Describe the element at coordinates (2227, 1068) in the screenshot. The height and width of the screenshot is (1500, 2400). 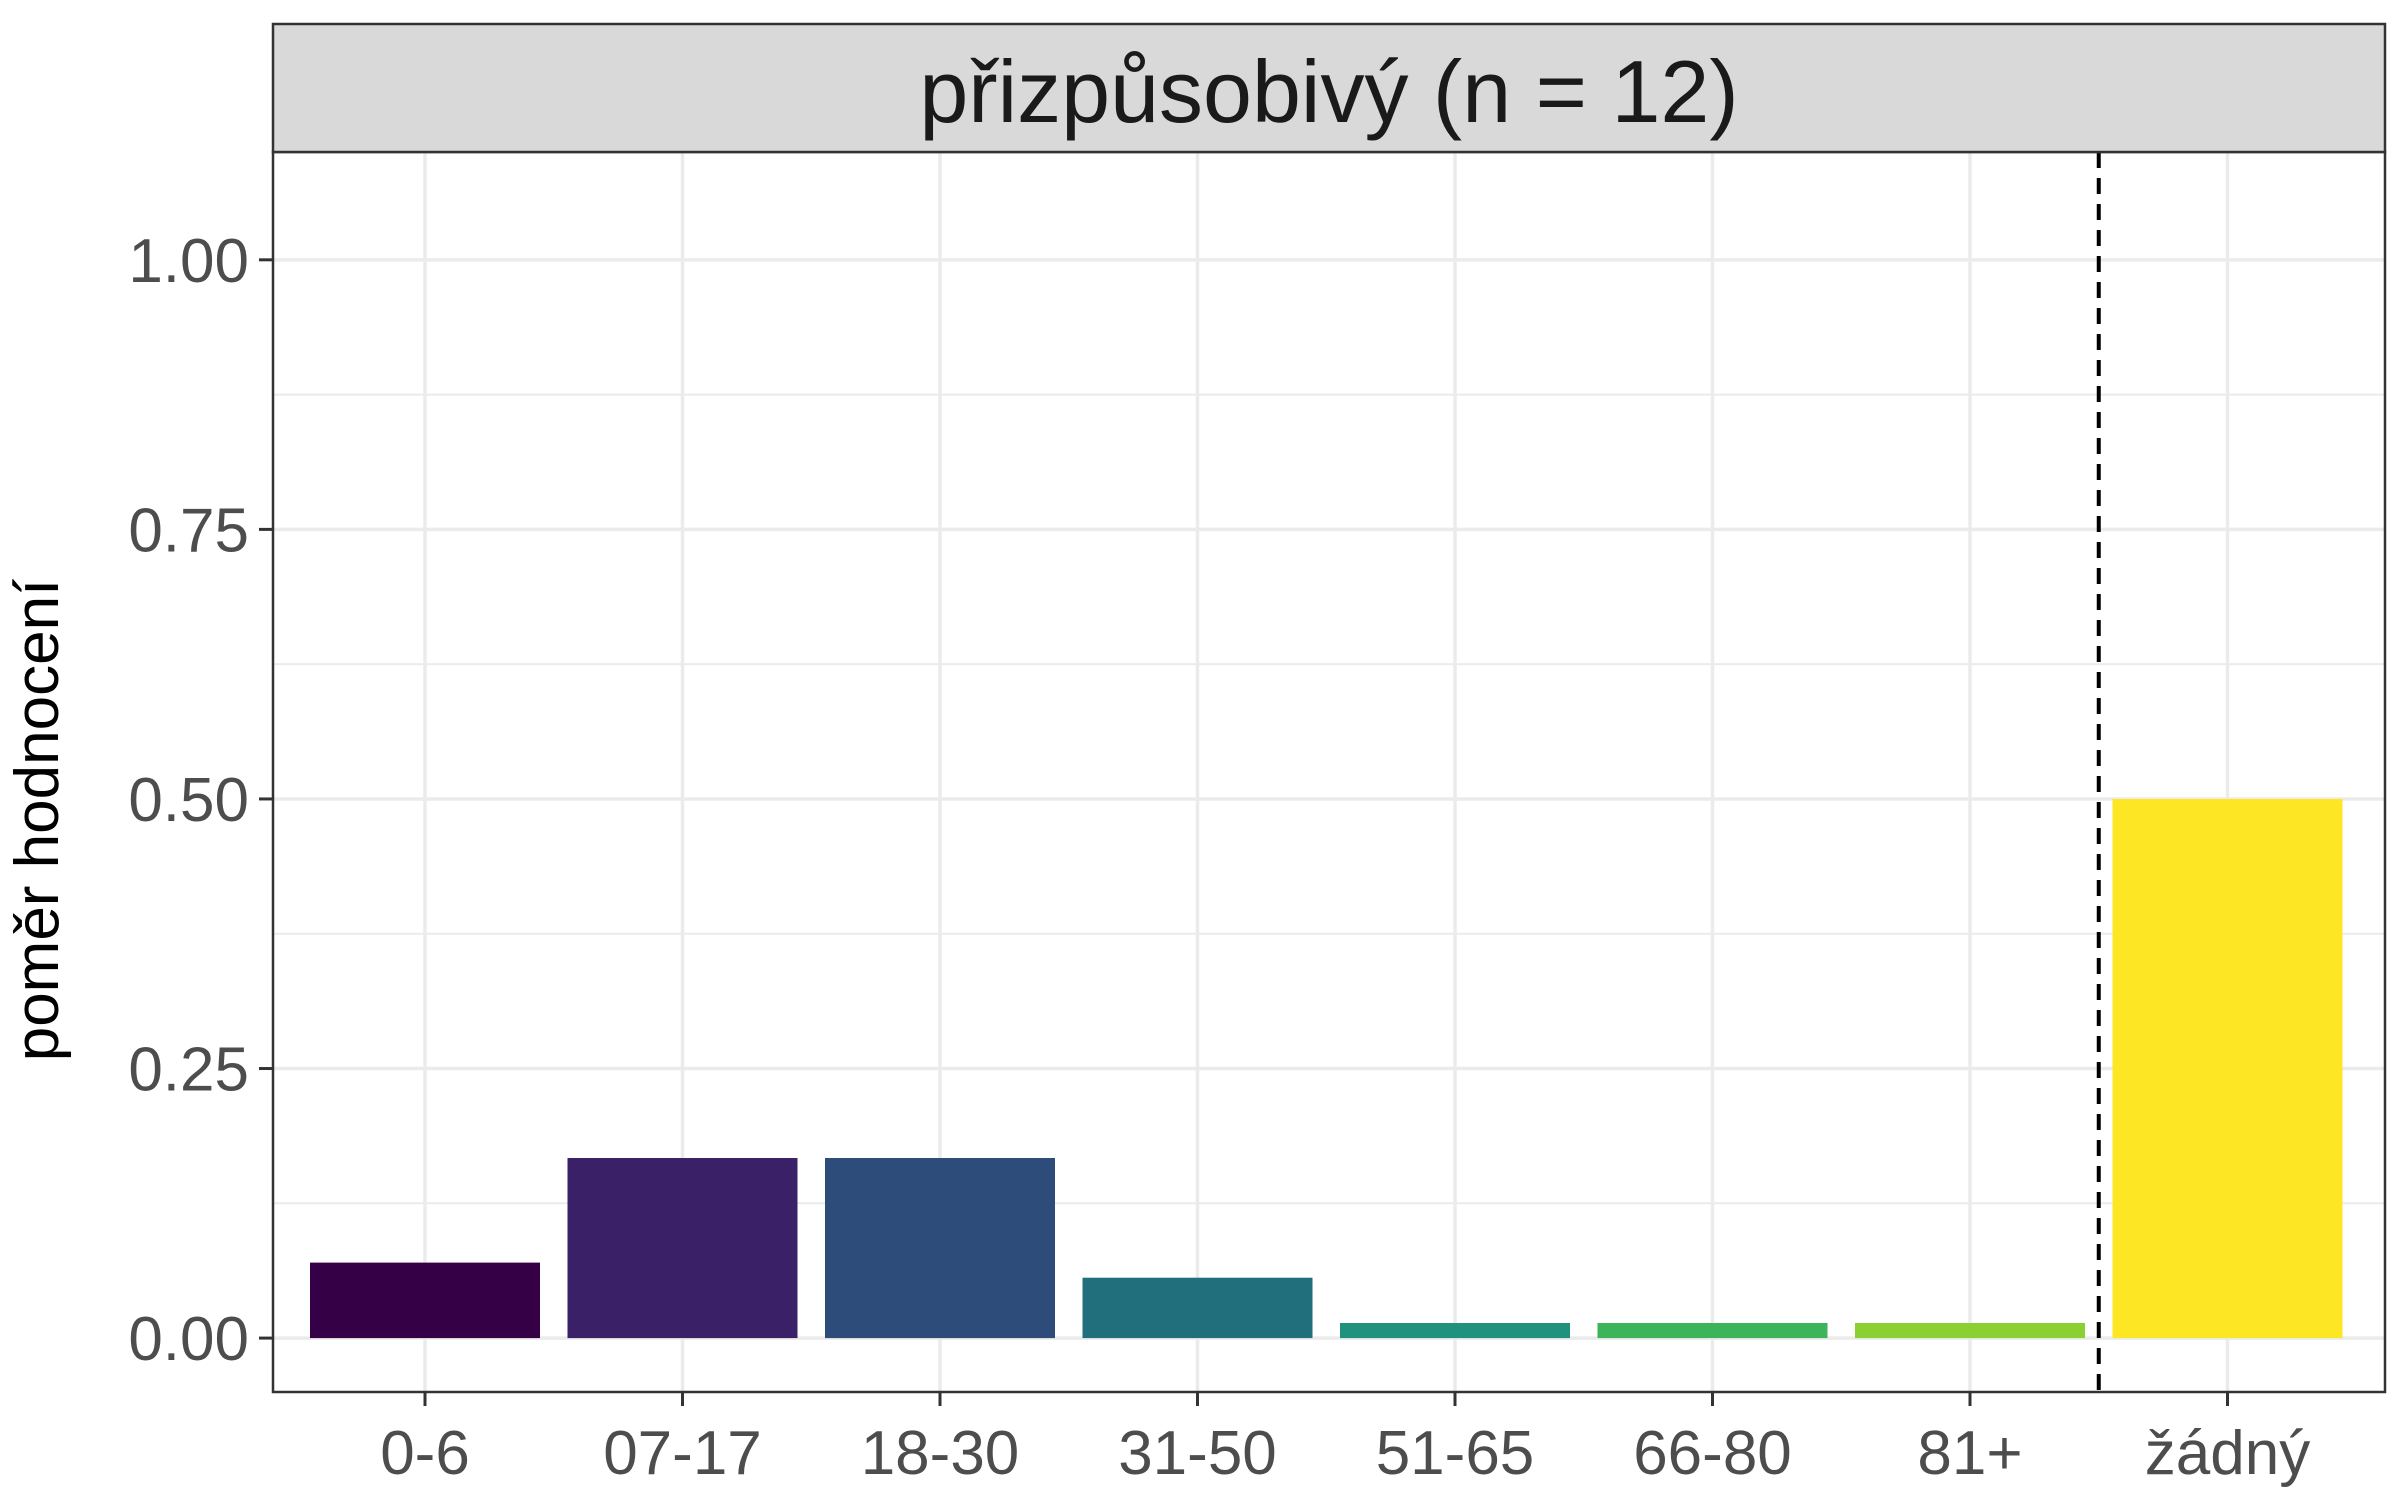
I see `bar-žádný` at that location.